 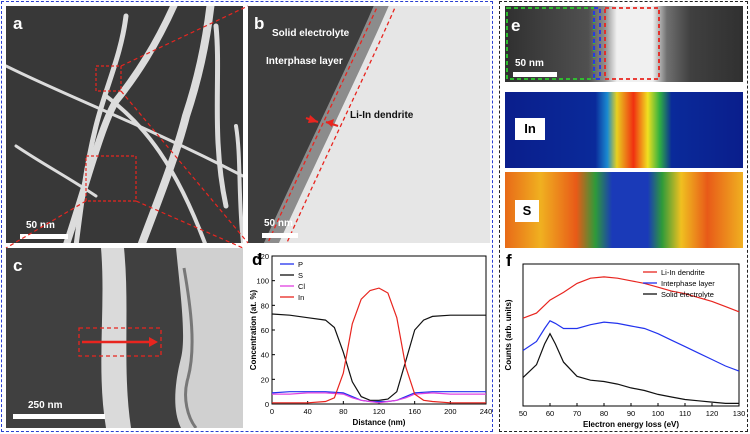 I want to click on y-tick-label: 100, so click(x=262, y=281).